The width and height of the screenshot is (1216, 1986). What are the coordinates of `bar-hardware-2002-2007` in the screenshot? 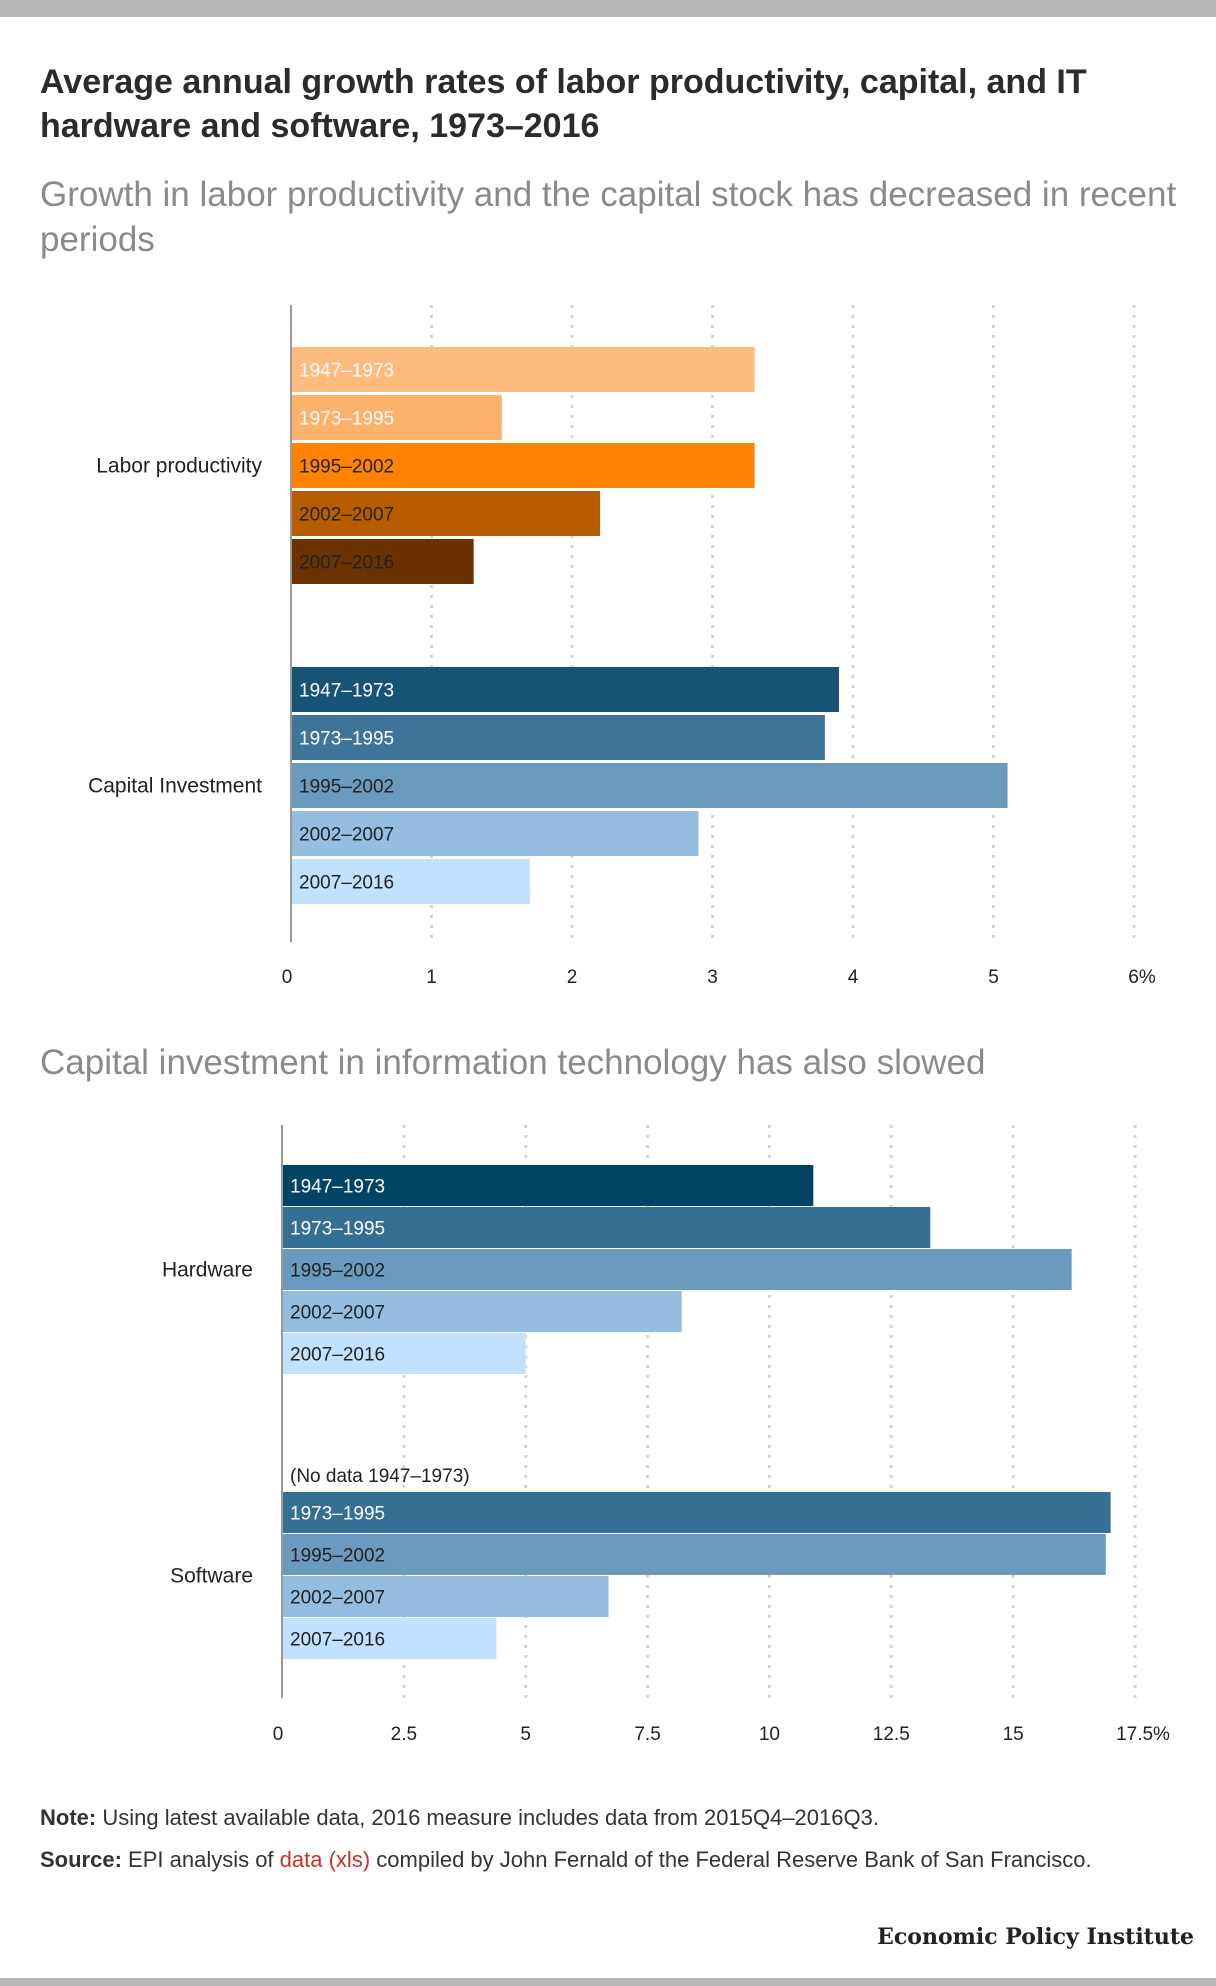 It's located at (482, 1311).